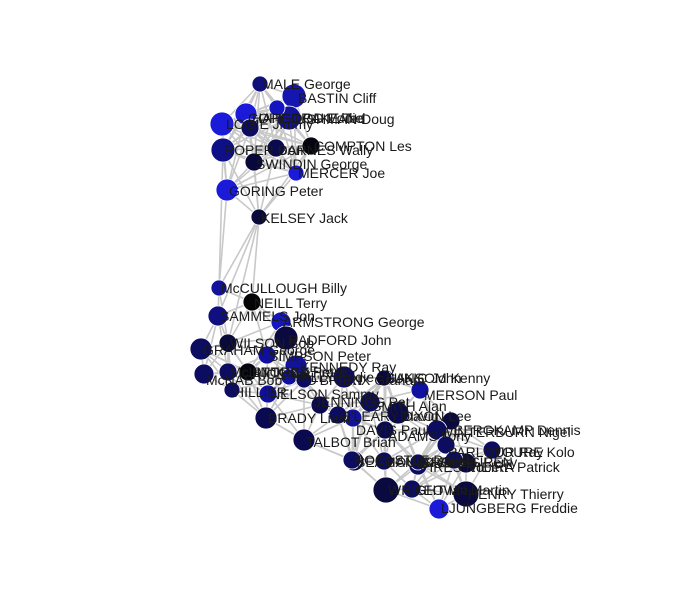 This screenshot has height=594, width=681. What do you see at coordinates (354, 322) in the screenshot?
I see `node-label-armstrong: ARMSTRONG George` at bounding box center [354, 322].